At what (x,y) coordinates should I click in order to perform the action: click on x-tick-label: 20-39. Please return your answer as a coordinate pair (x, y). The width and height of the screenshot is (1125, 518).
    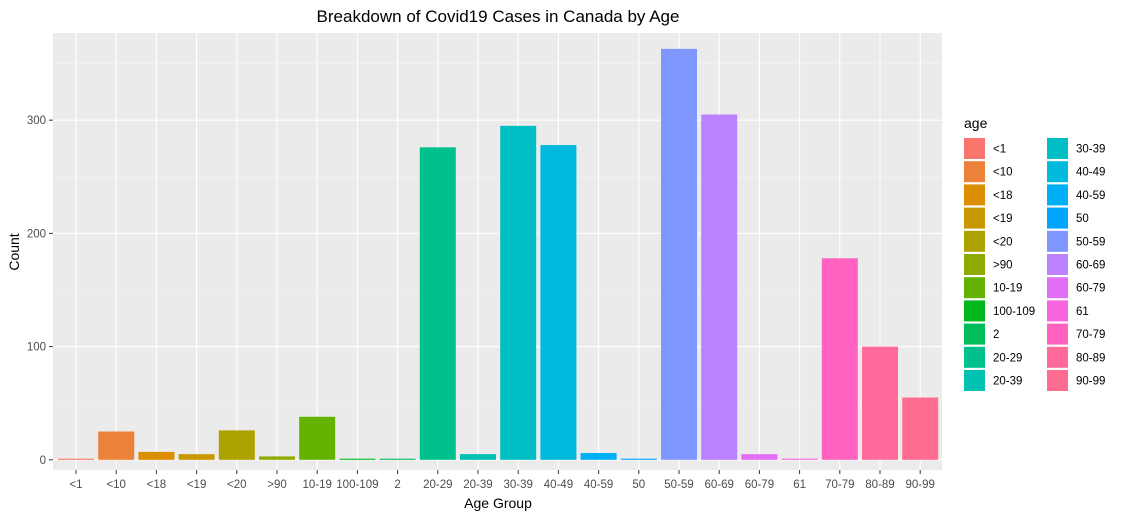
    Looking at the image, I should click on (477, 485).